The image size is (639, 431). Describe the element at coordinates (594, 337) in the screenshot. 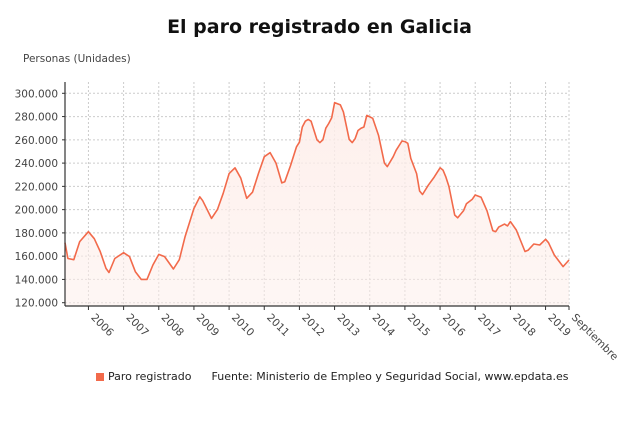

I see `x-tick-label: Septiembre` at that location.